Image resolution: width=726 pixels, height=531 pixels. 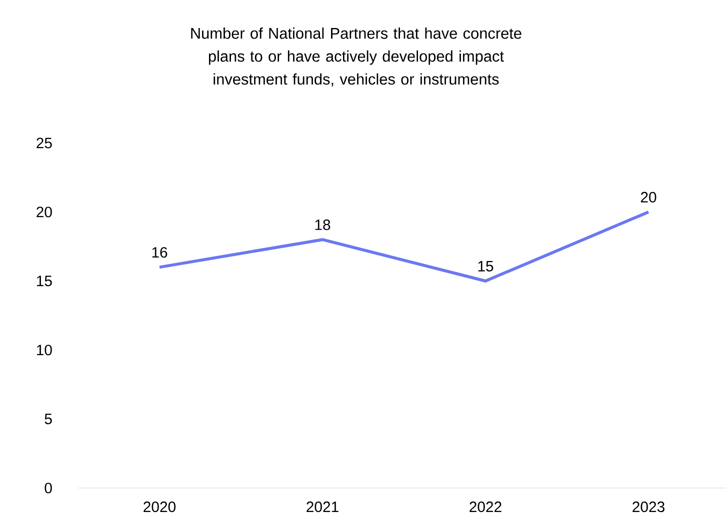 What do you see at coordinates (44, 350) in the screenshot?
I see `y-tick-label: 10` at bounding box center [44, 350].